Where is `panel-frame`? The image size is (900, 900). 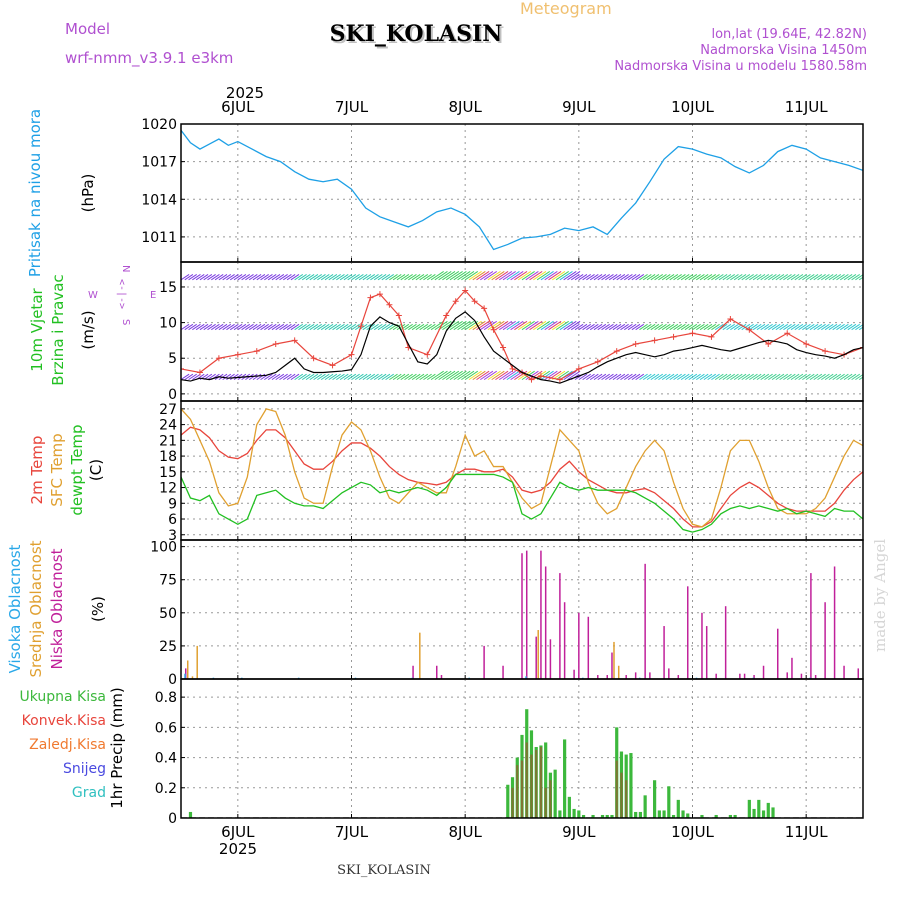 panel-frame is located at coordinates (522, 193).